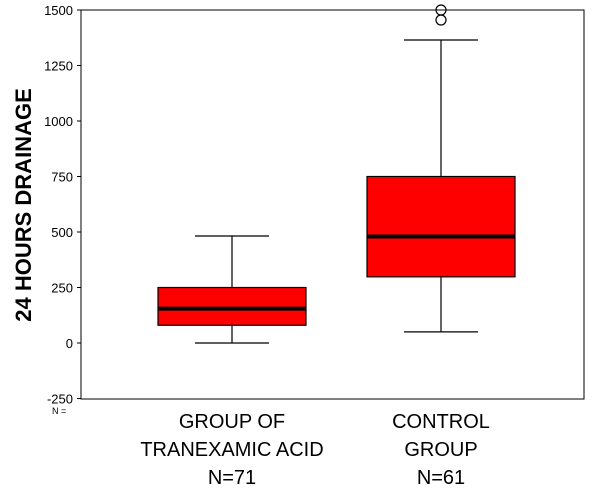 The height and width of the screenshot is (491, 600). I want to click on y-axis: -250 0 250 500 750 1000 1250 1500, so click(62, 205).